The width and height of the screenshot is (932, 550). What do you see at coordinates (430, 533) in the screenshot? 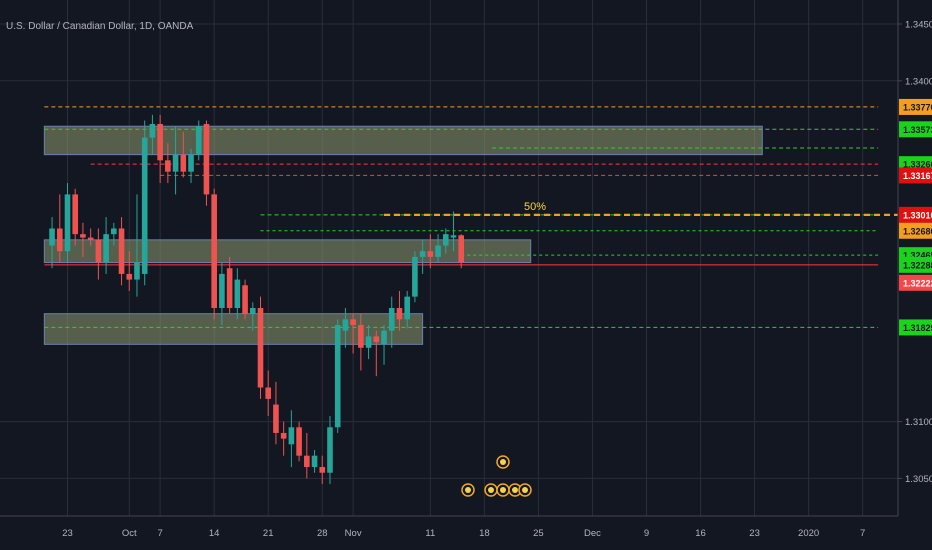
I see `time-tick-label: 11` at bounding box center [430, 533].